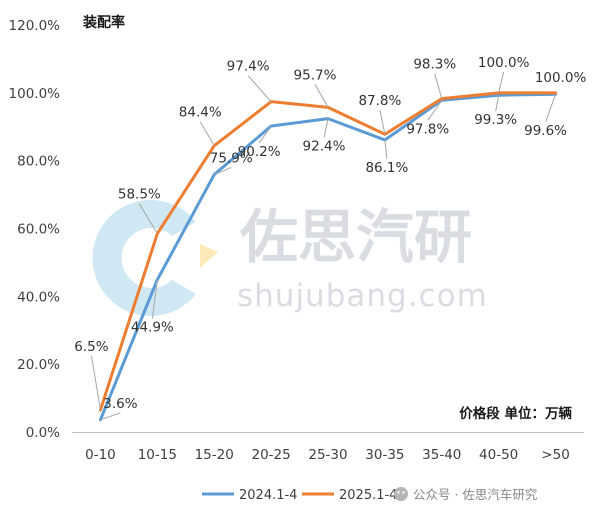 The height and width of the screenshot is (518, 599). I want to click on data-label: 87.8%, so click(379, 101).